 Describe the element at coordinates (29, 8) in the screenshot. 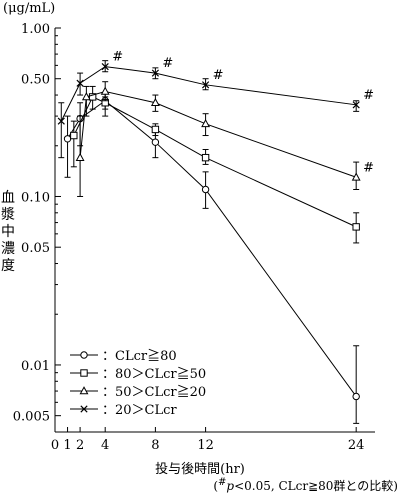

I see `y-axis-unit: (μg/mL)` at that location.